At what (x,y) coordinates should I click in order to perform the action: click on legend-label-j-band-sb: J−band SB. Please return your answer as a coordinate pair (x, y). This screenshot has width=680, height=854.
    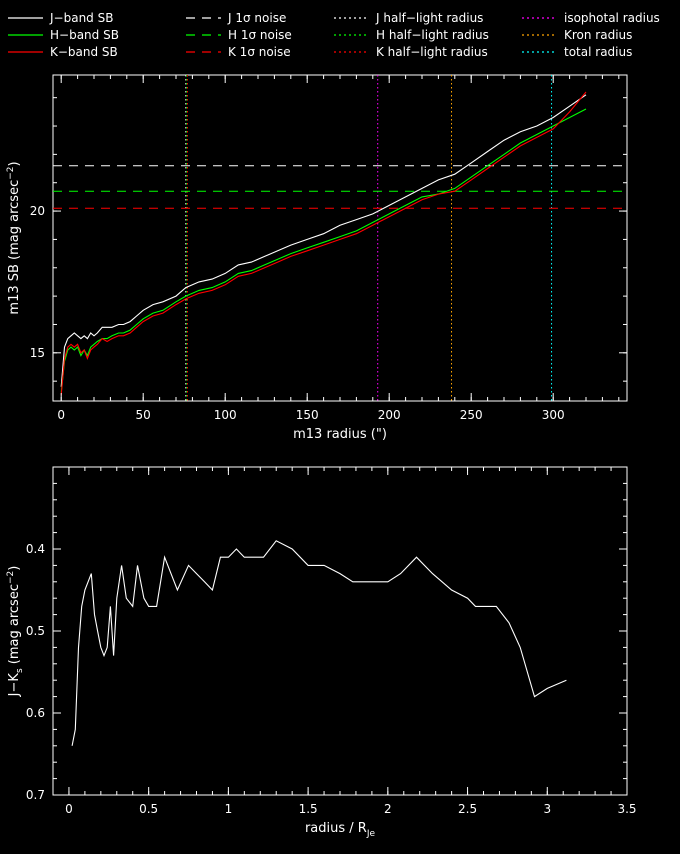
    Looking at the image, I should click on (81, 18).